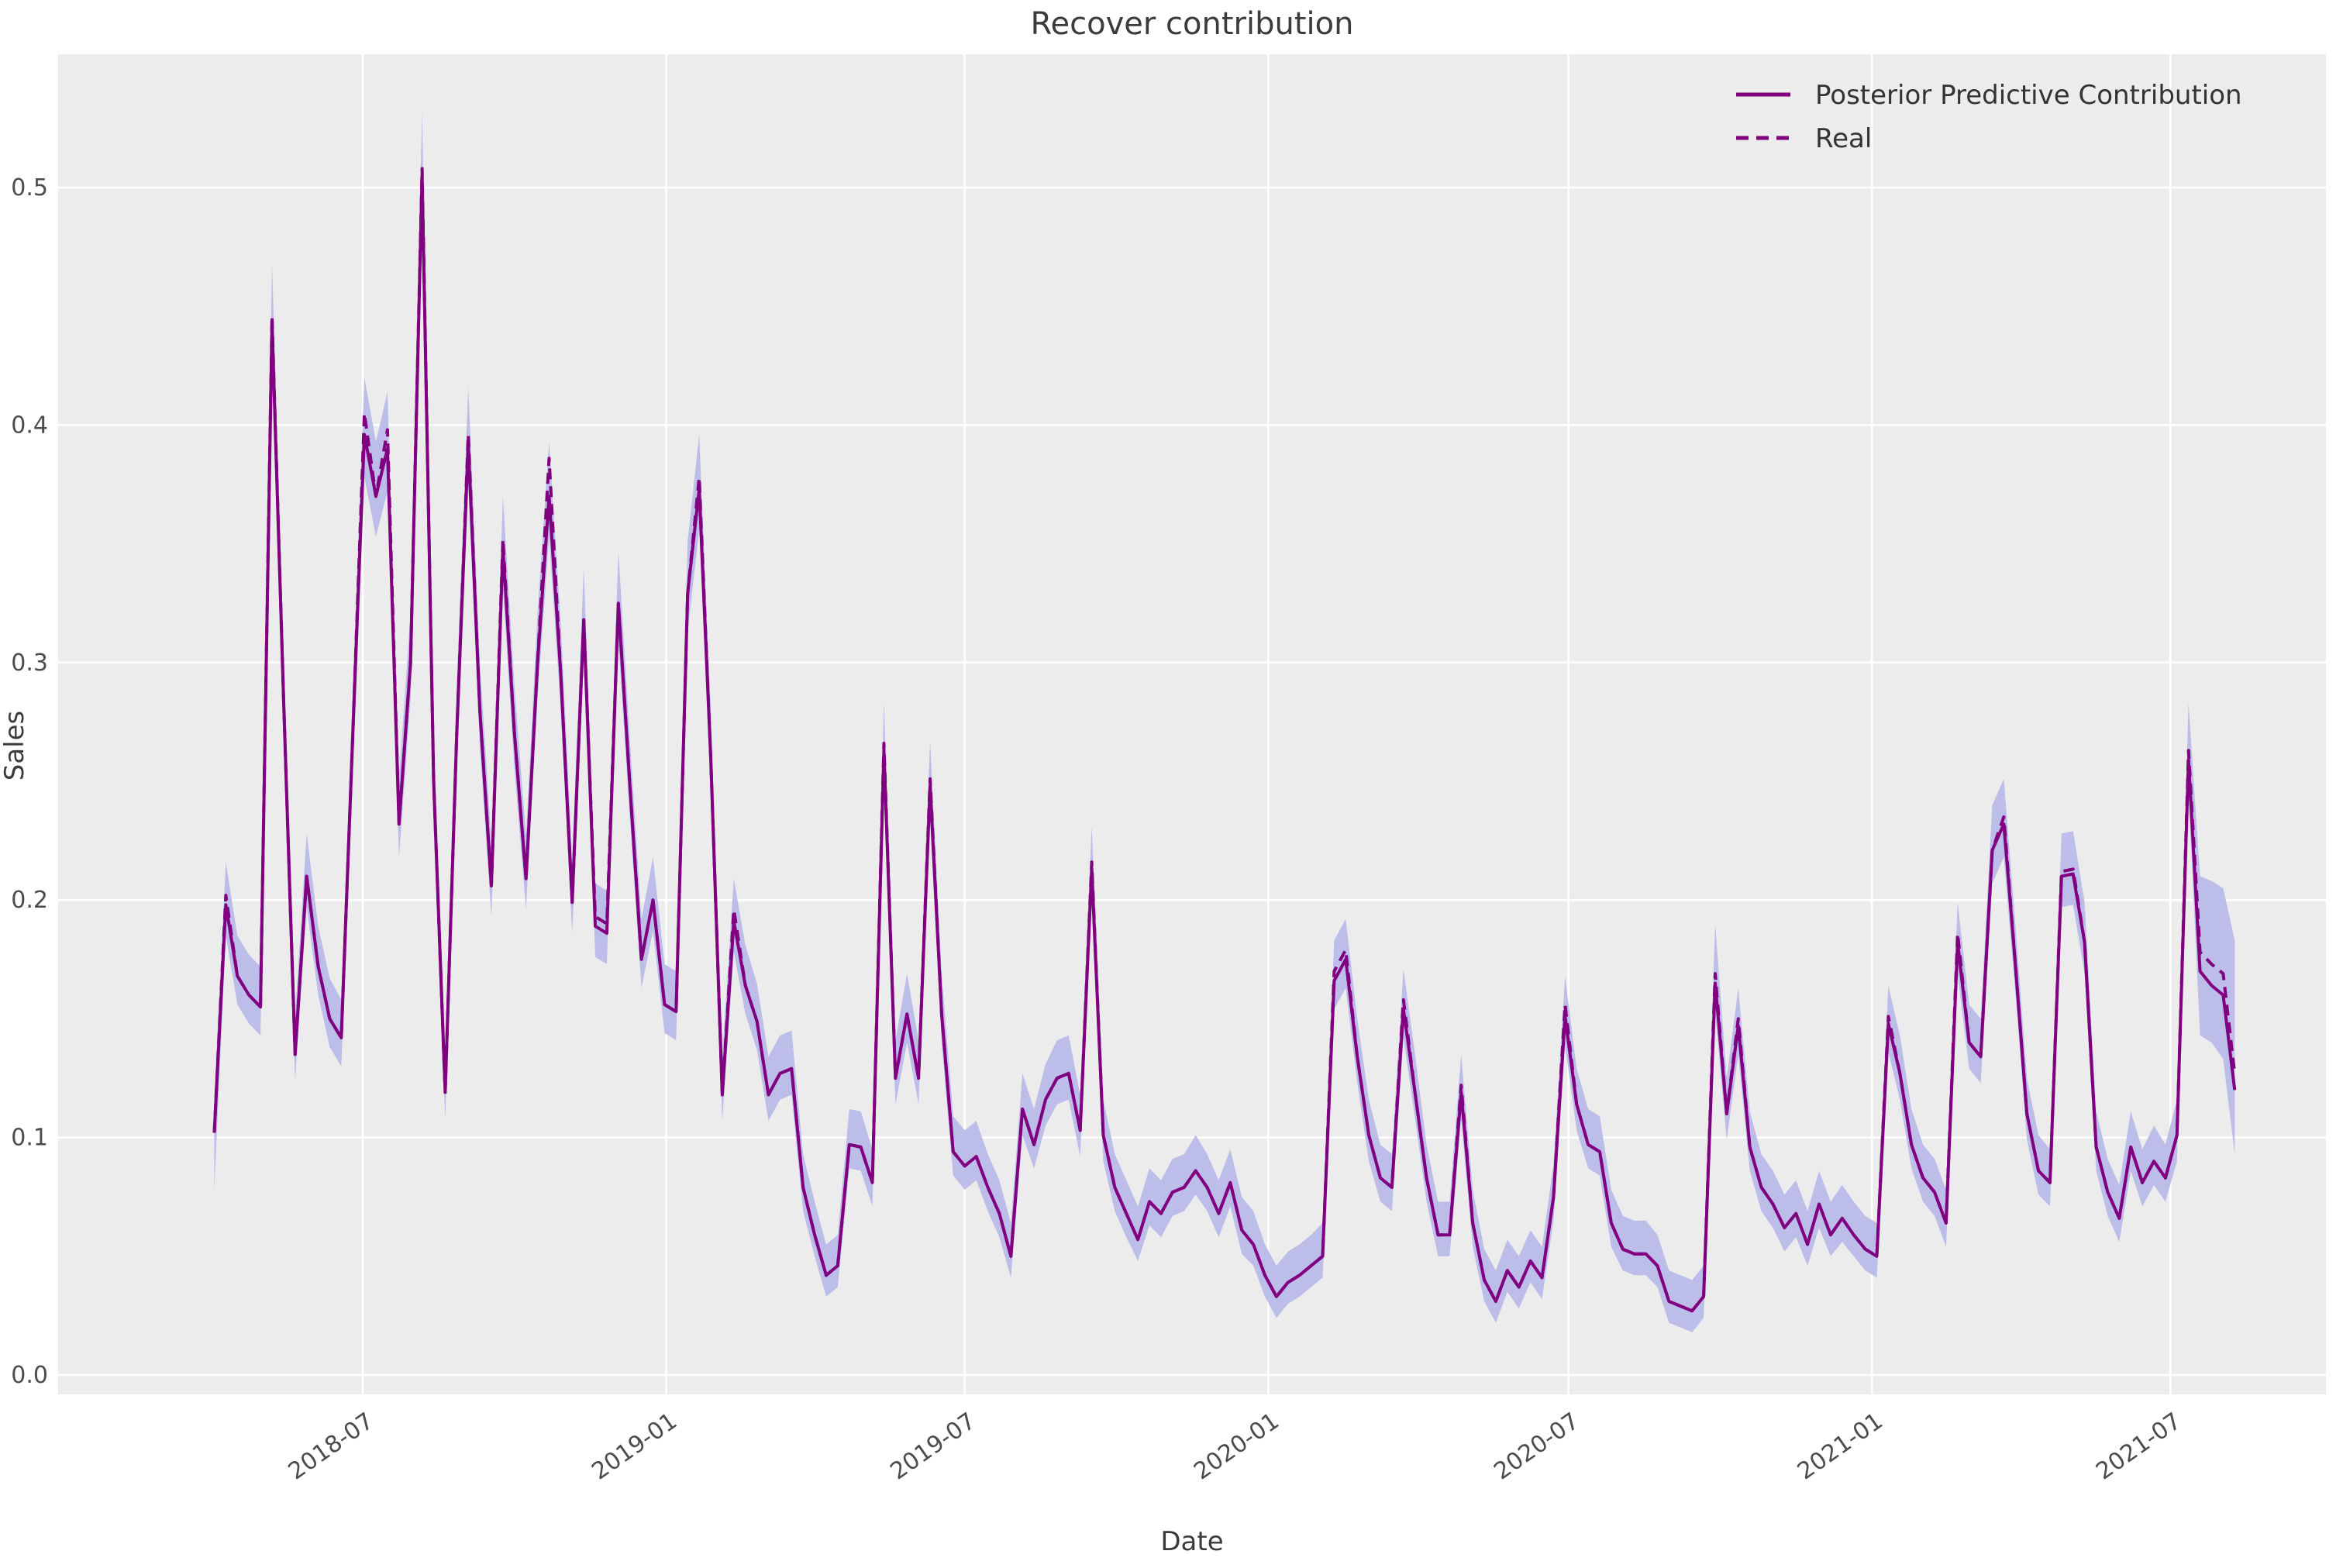 The height and width of the screenshot is (1568, 2343). What do you see at coordinates (29, 1375) in the screenshot?
I see `svg-text: 0.0` at bounding box center [29, 1375].